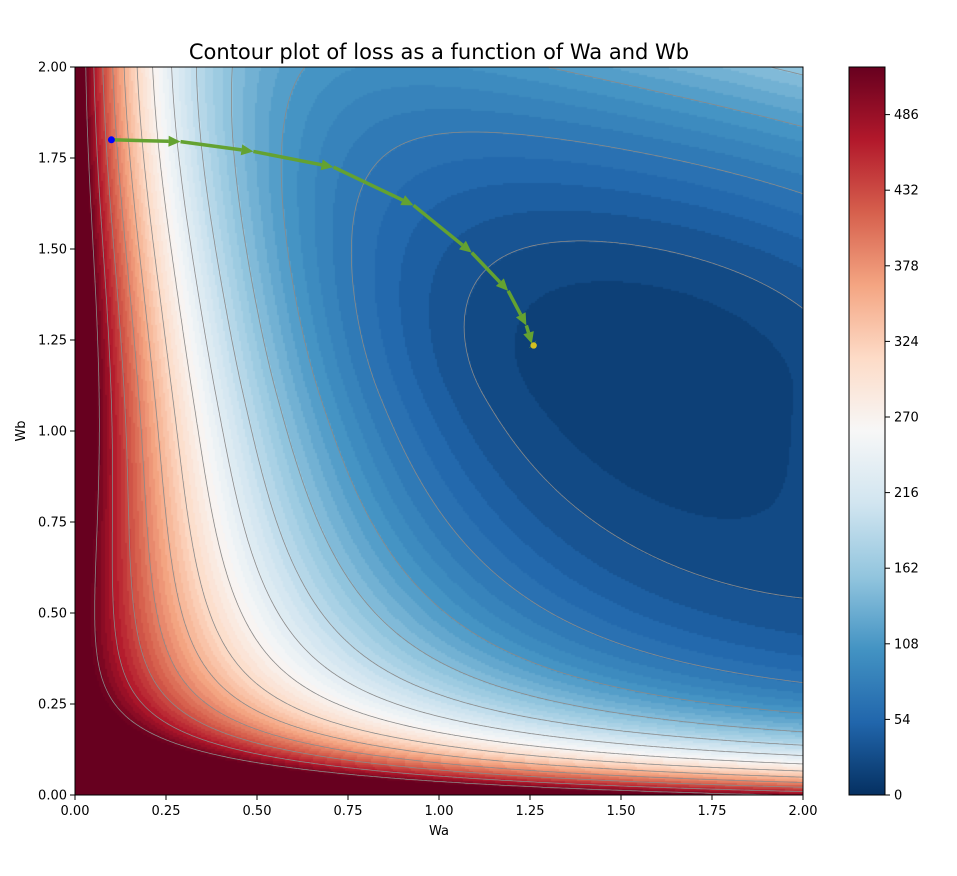  Describe the element at coordinates (52, 614) in the screenshot. I see `y-tick-label: 0.50` at that location.